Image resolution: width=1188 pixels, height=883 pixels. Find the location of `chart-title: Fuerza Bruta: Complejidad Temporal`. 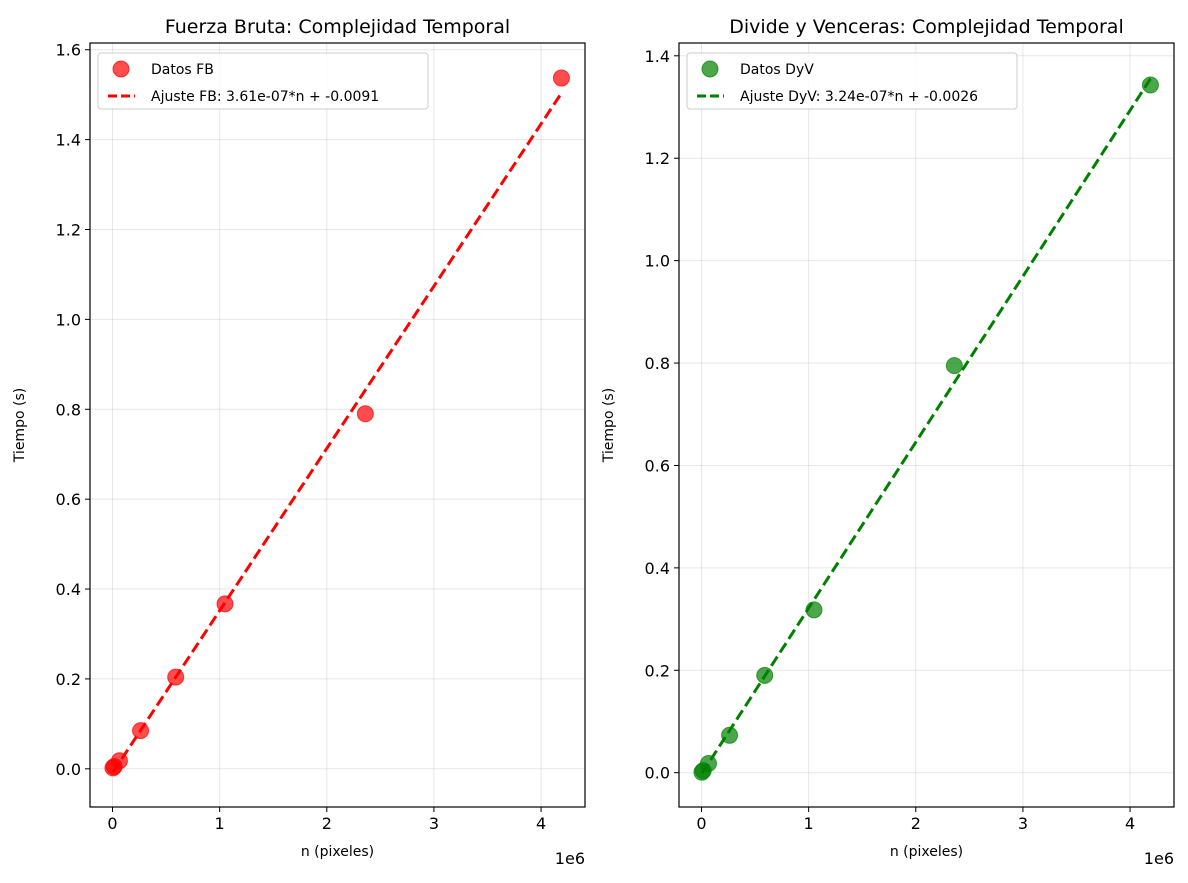

chart-title: Fuerza Bruta: Complejidad Temporal is located at coordinates (337, 27).